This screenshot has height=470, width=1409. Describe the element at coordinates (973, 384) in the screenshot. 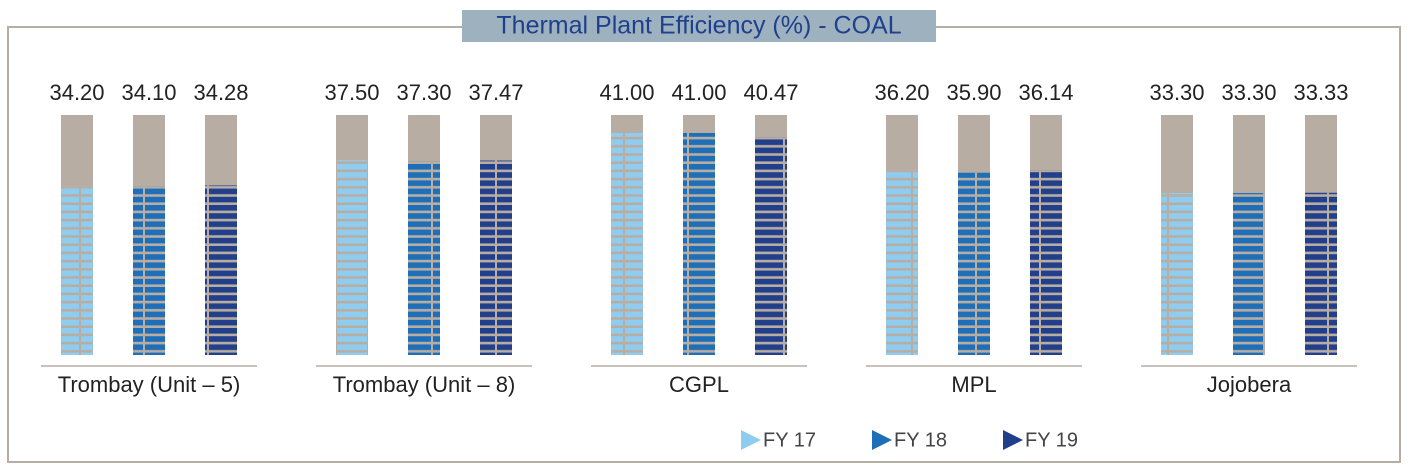

I see `x-tick-label: MPL` at that location.